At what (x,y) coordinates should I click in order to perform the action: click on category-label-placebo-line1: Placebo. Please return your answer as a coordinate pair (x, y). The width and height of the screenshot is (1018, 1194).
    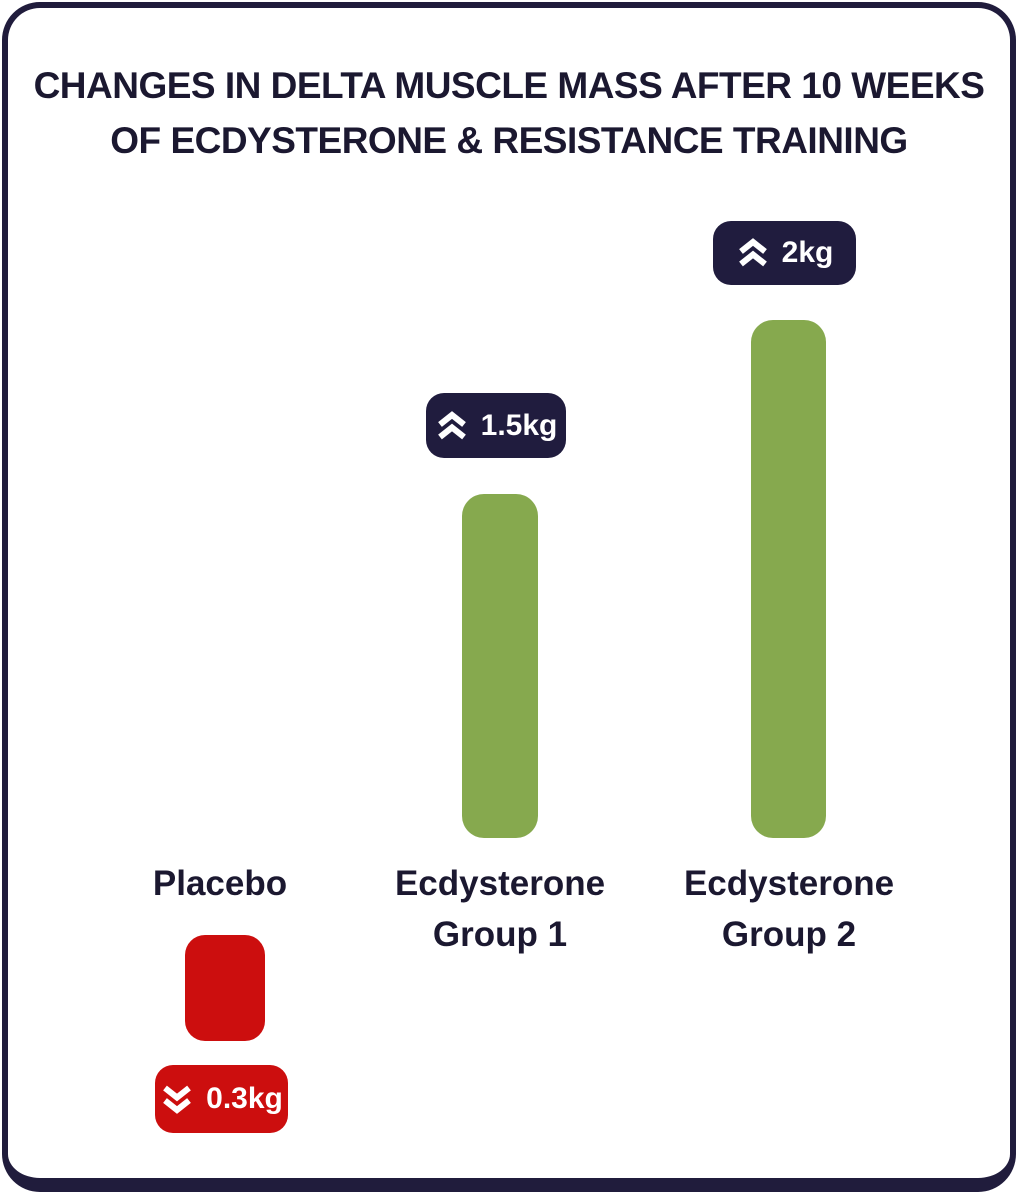
    Looking at the image, I should click on (220, 883).